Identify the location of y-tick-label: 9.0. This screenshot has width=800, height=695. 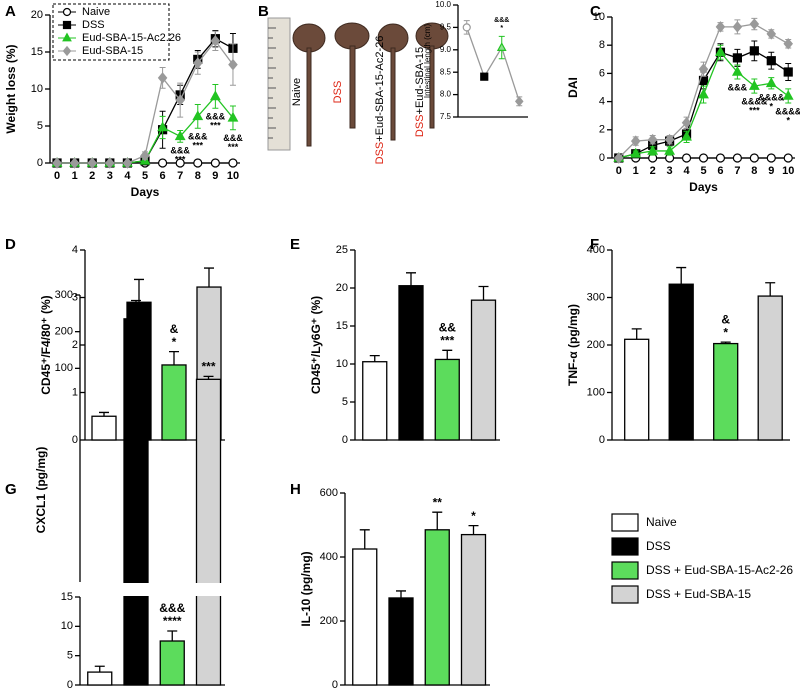
(446, 49).